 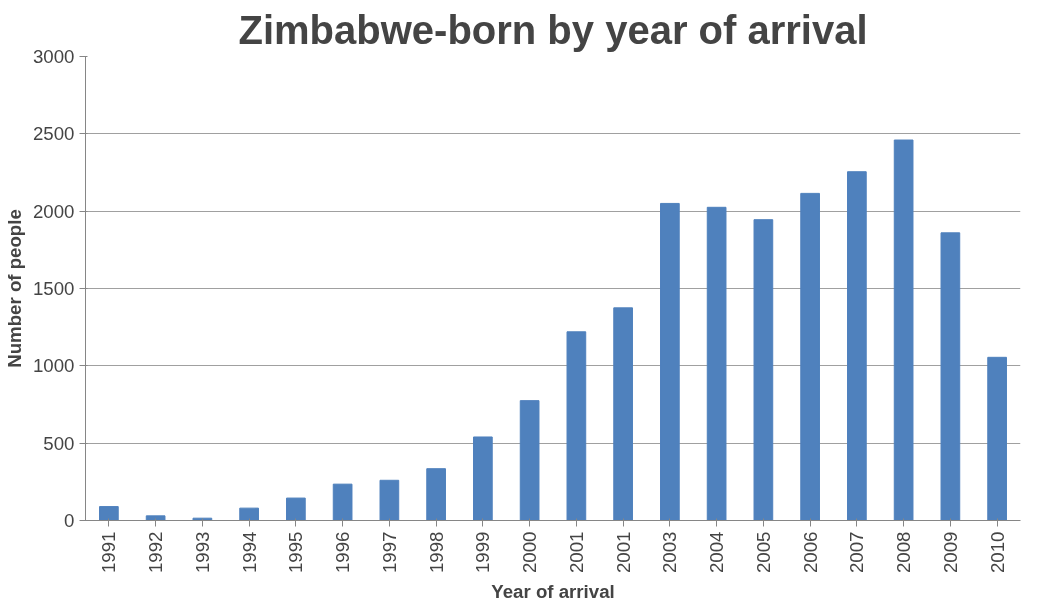 What do you see at coordinates (997, 552) in the screenshot?
I see `x-tick-label: 2010` at bounding box center [997, 552].